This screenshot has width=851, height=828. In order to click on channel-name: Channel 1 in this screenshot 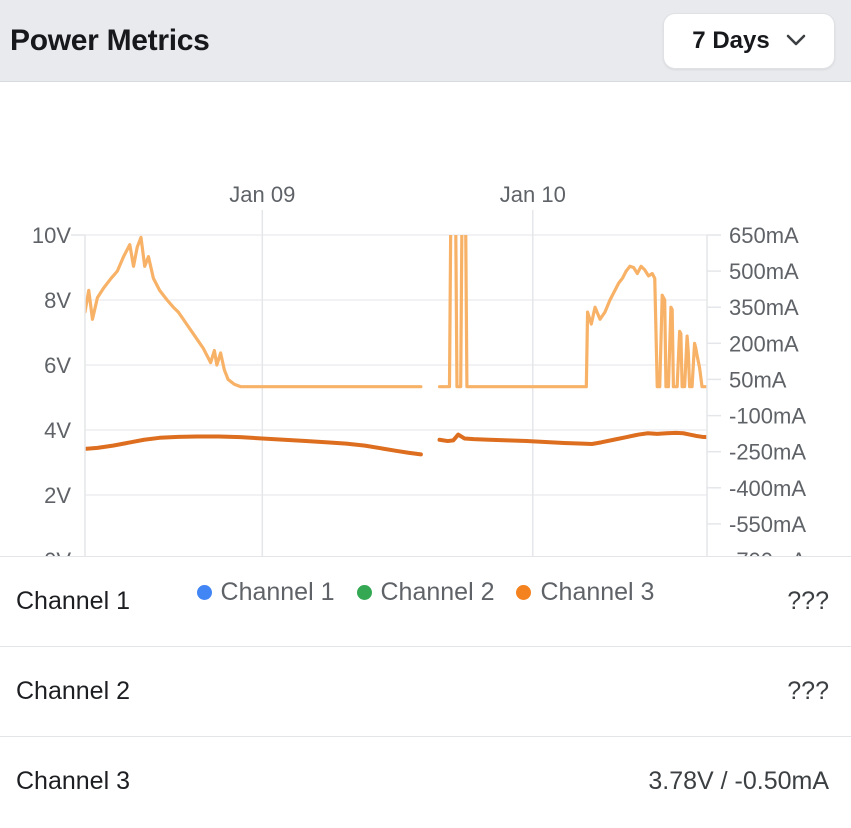, I will do `click(73, 601)`.